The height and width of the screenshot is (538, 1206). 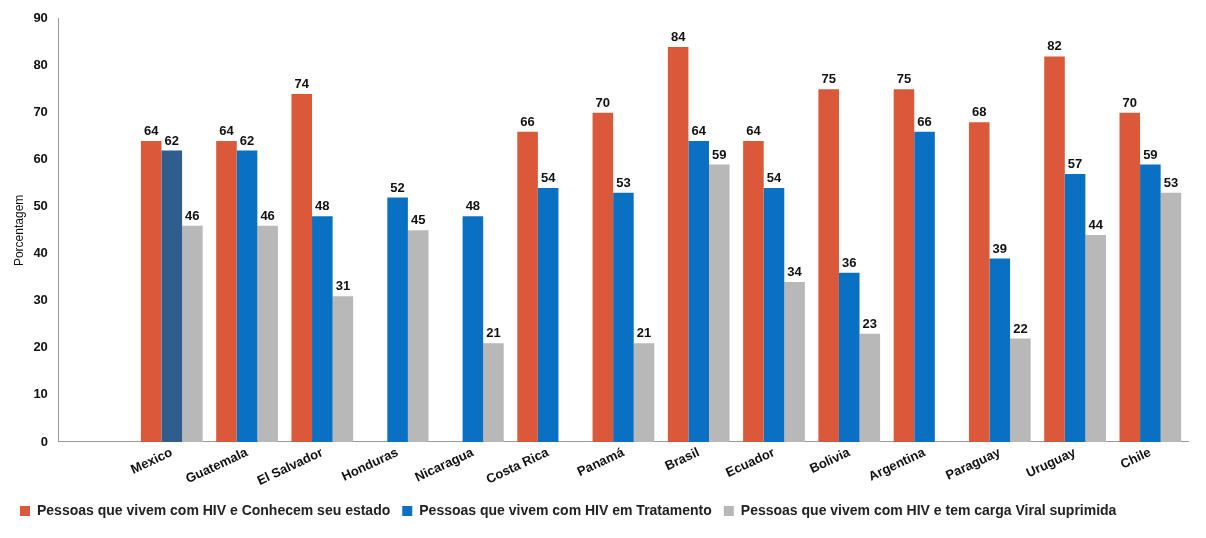 What do you see at coordinates (214, 509) in the screenshot?
I see `legend-label: Pessoas que vivem com HIV e Conhecem seu estado` at bounding box center [214, 509].